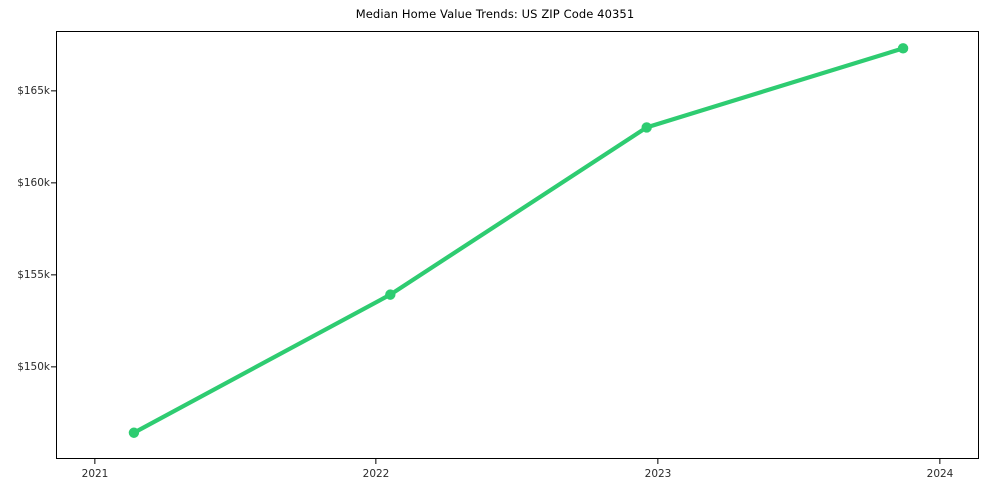 This screenshot has width=990, height=490. What do you see at coordinates (95, 474) in the screenshot?
I see `x-tick-label: 2021` at bounding box center [95, 474].